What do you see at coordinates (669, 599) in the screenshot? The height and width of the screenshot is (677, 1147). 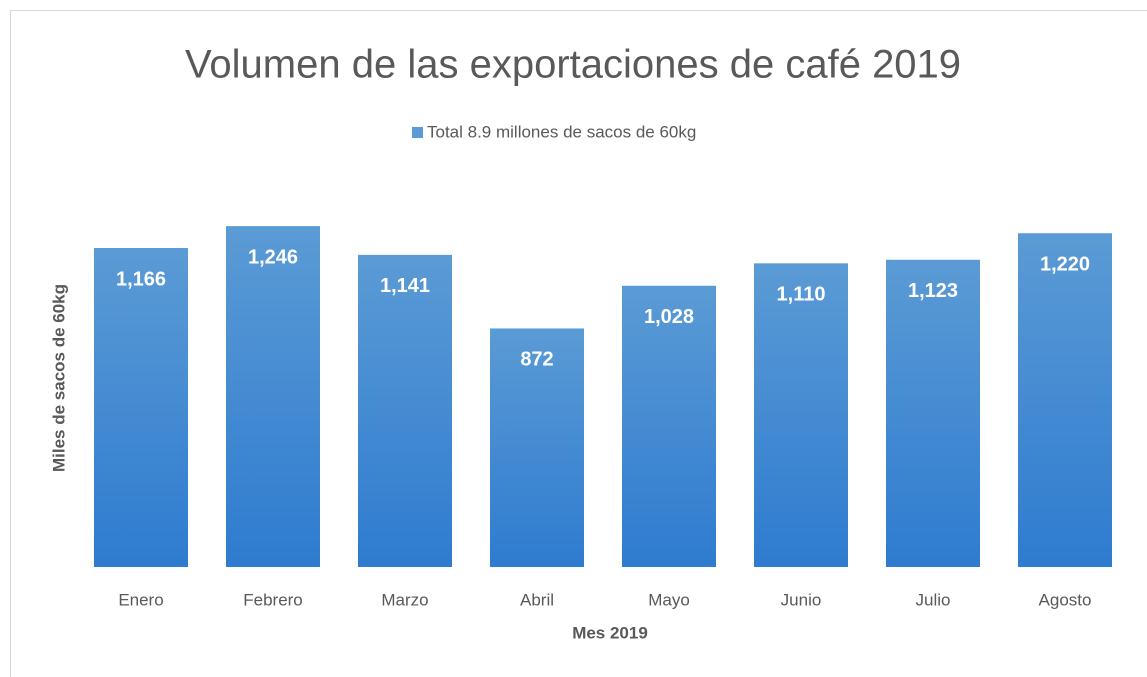 I see `x-tick-label: Mayo` at bounding box center [669, 599].